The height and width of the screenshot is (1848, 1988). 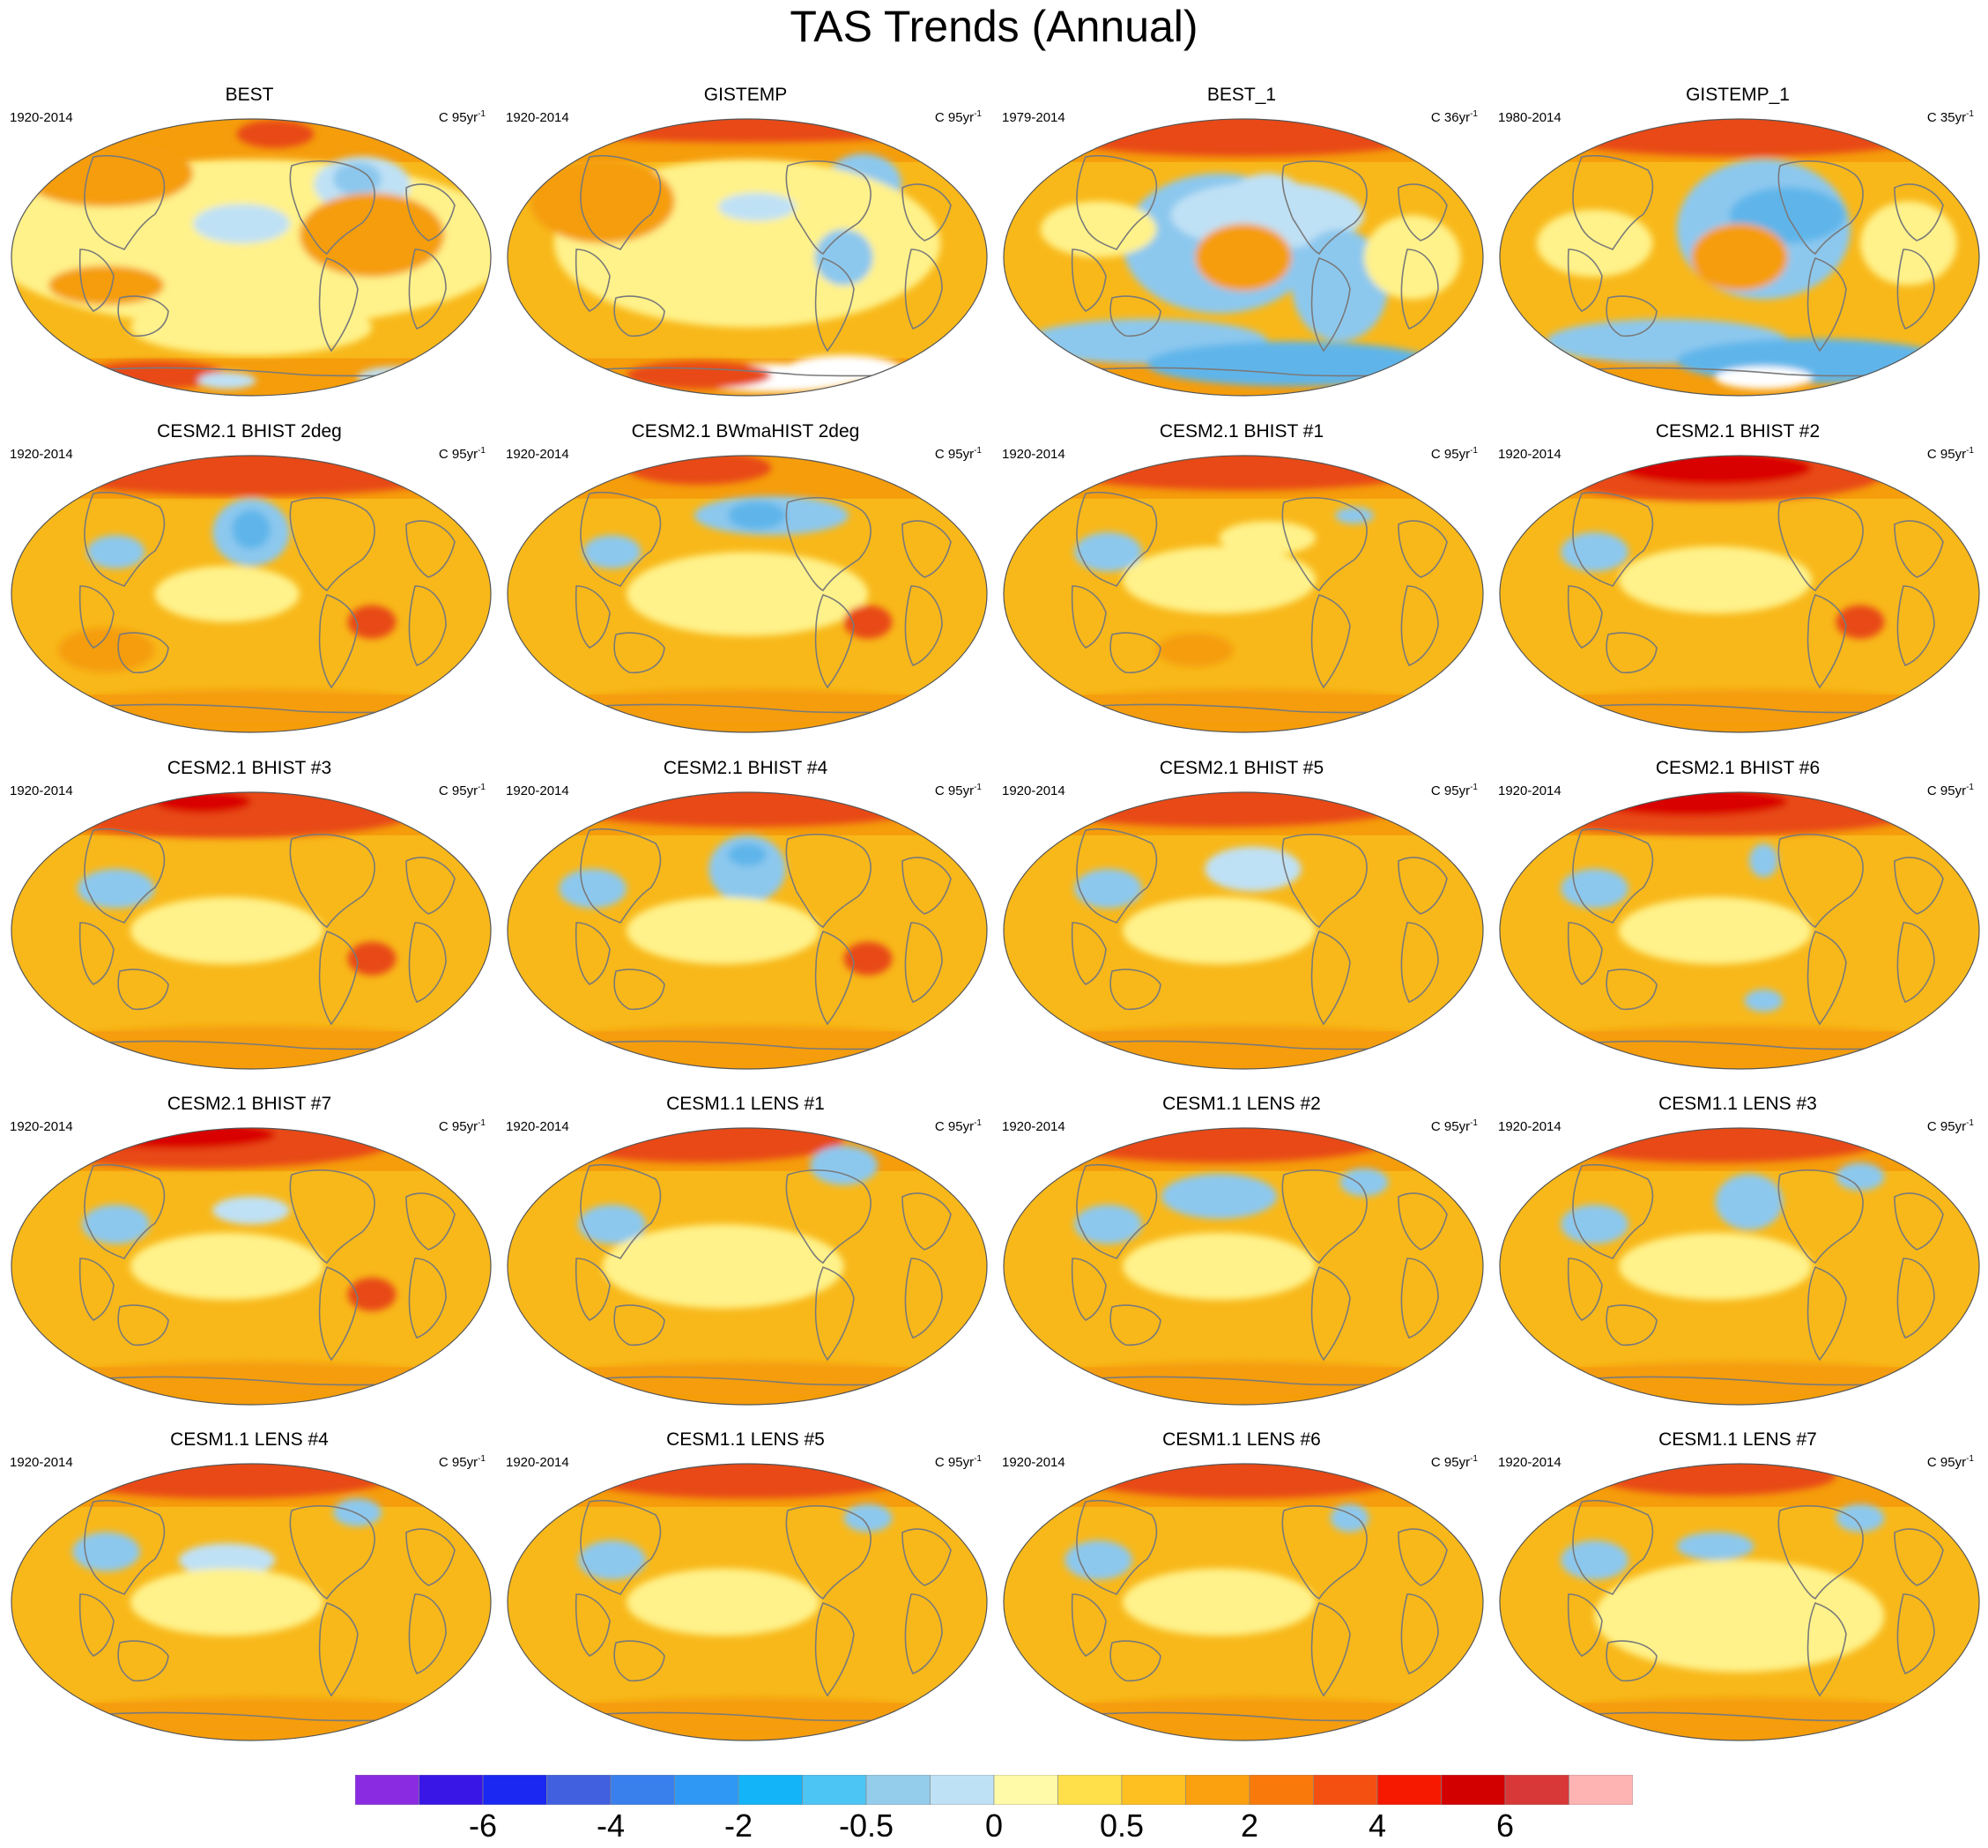 What do you see at coordinates (1249, 1826) in the screenshot?
I see `colorbar-tick-label: 2` at bounding box center [1249, 1826].